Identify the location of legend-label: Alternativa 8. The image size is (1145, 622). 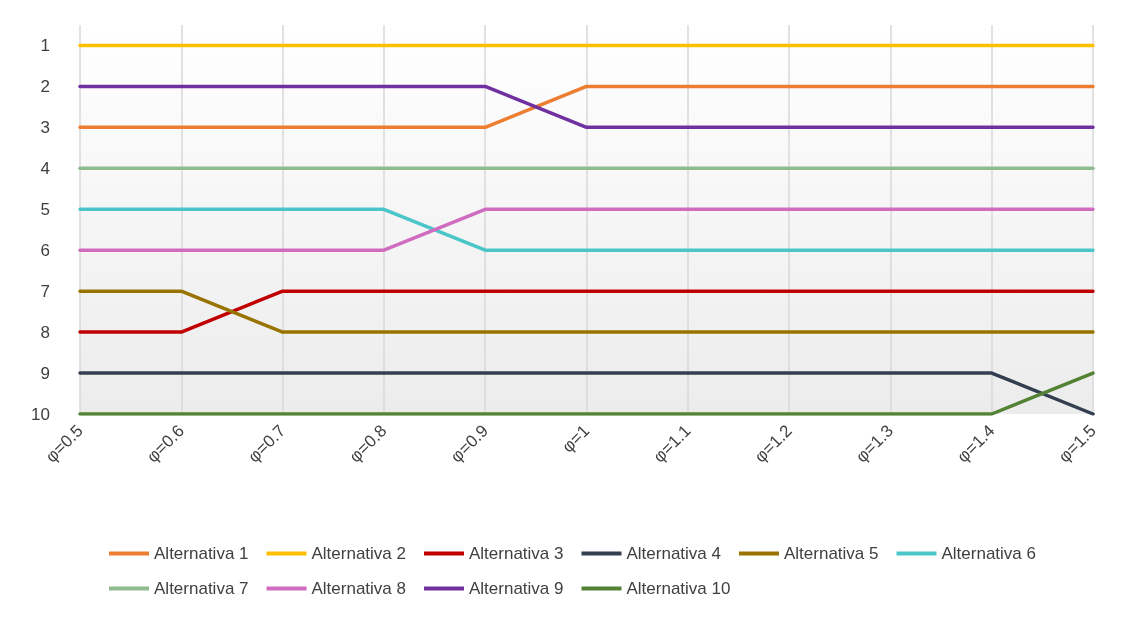
(359, 588).